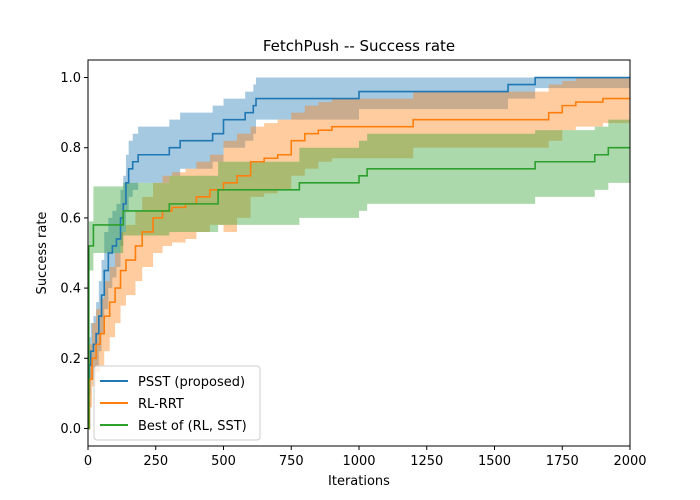  I want to click on x-tick-label: 2000, so click(629, 461).